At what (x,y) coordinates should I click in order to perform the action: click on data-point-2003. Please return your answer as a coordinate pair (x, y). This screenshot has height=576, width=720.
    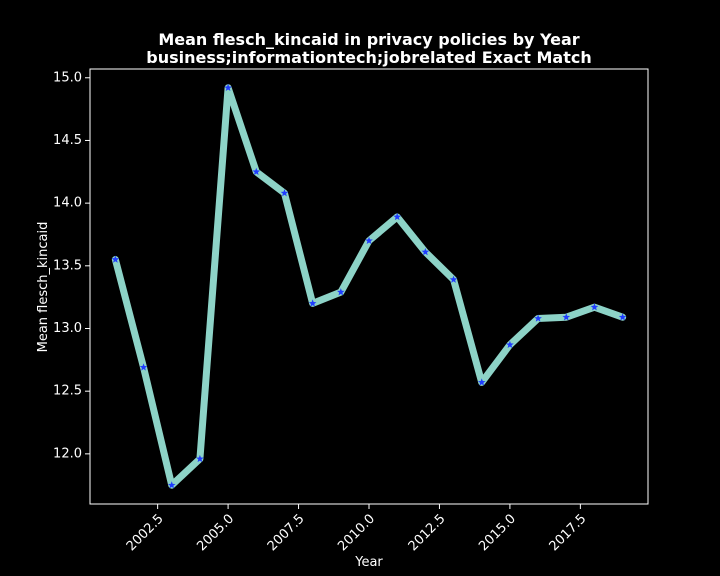
    Looking at the image, I should click on (171, 485).